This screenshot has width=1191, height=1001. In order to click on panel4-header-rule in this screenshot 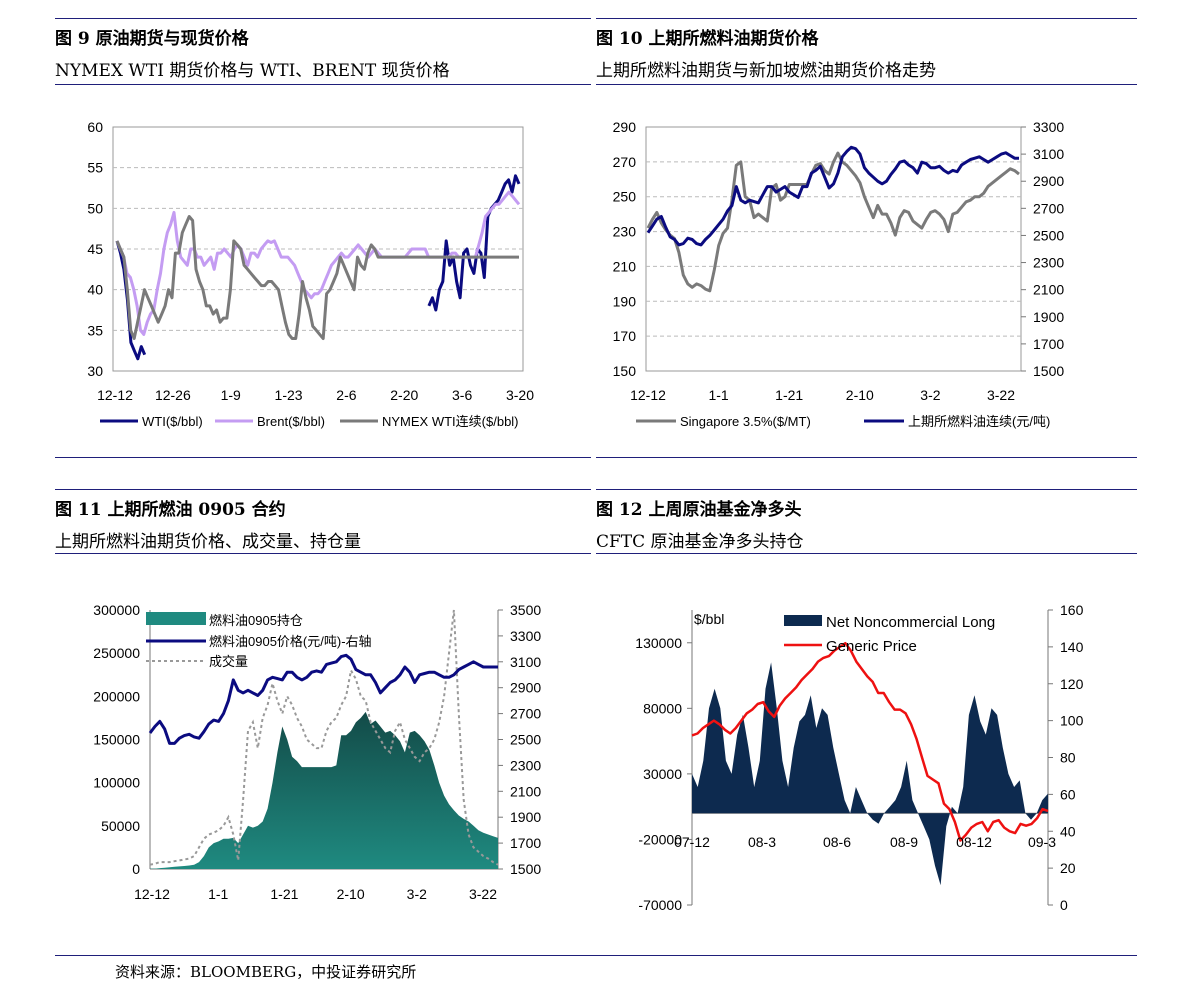, I will do `click(866, 553)`.